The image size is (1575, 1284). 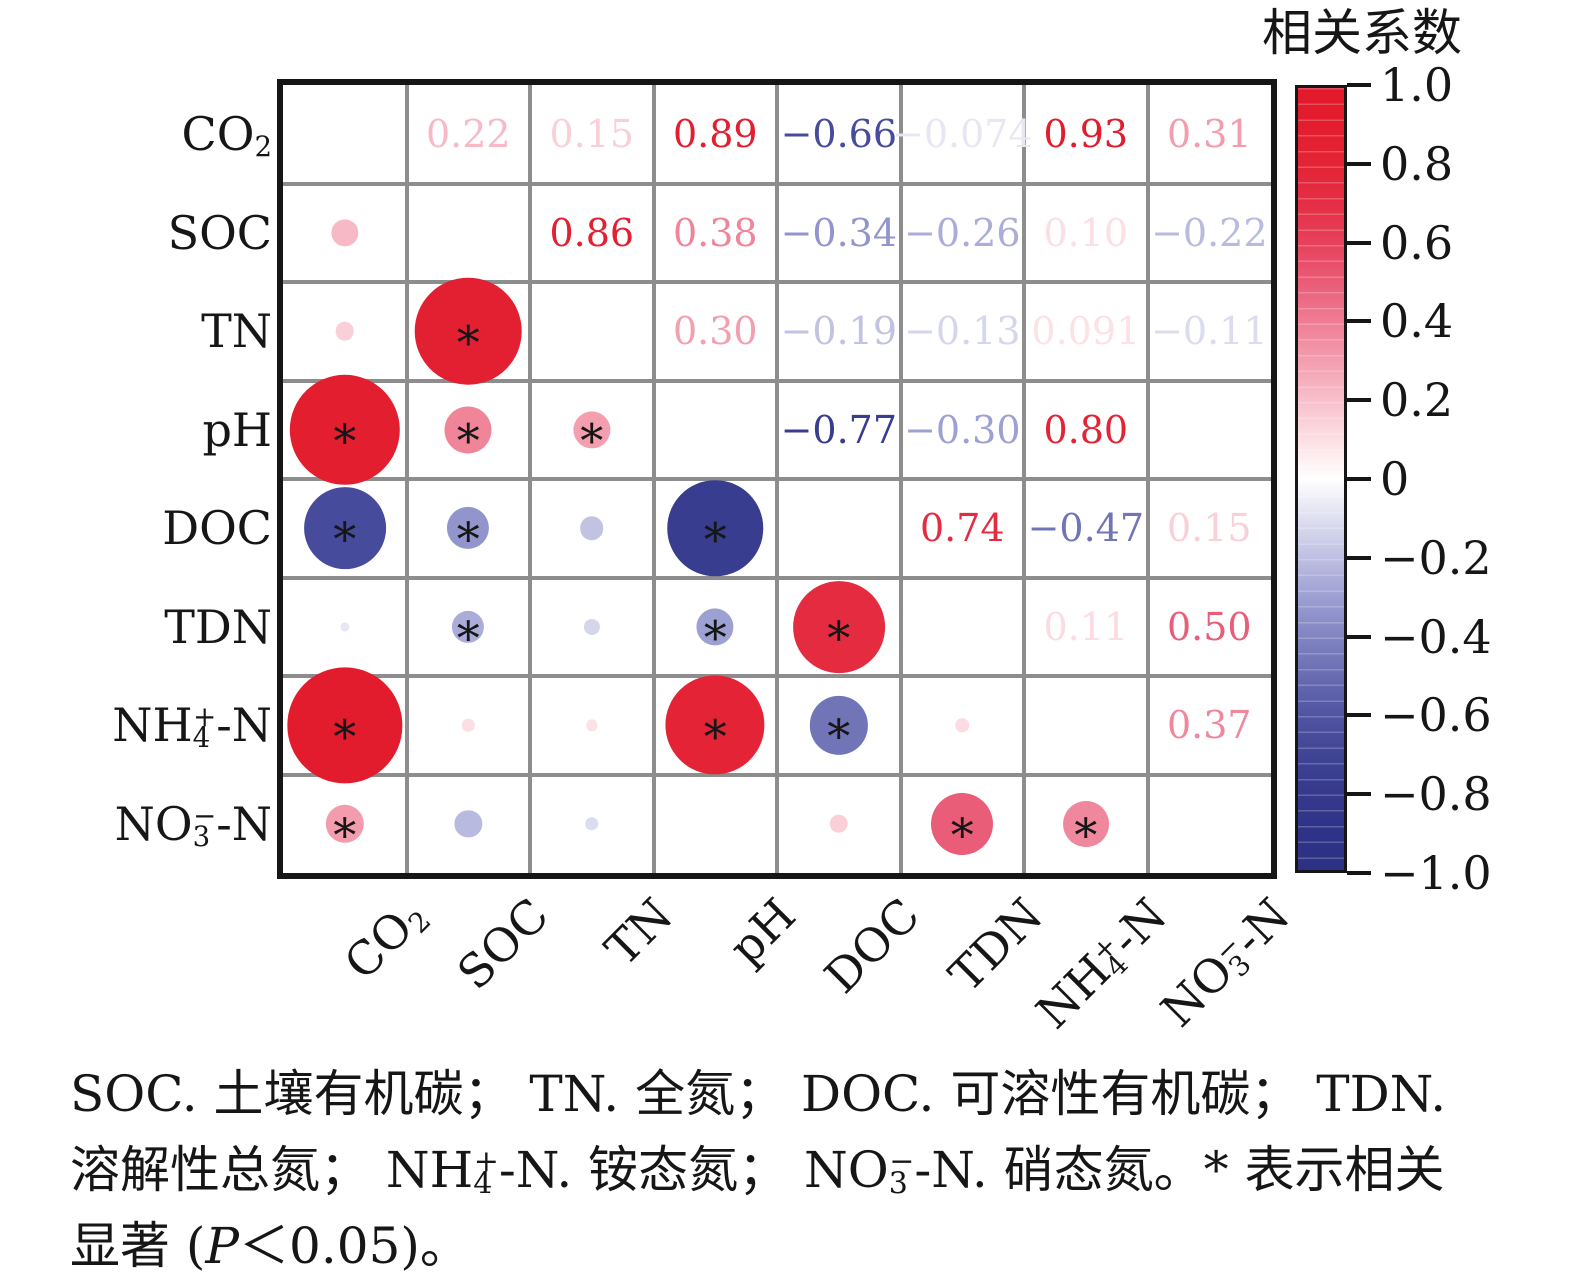 I want to click on corr-value-soc-nh4-n: 0.10, so click(x=1086, y=232).